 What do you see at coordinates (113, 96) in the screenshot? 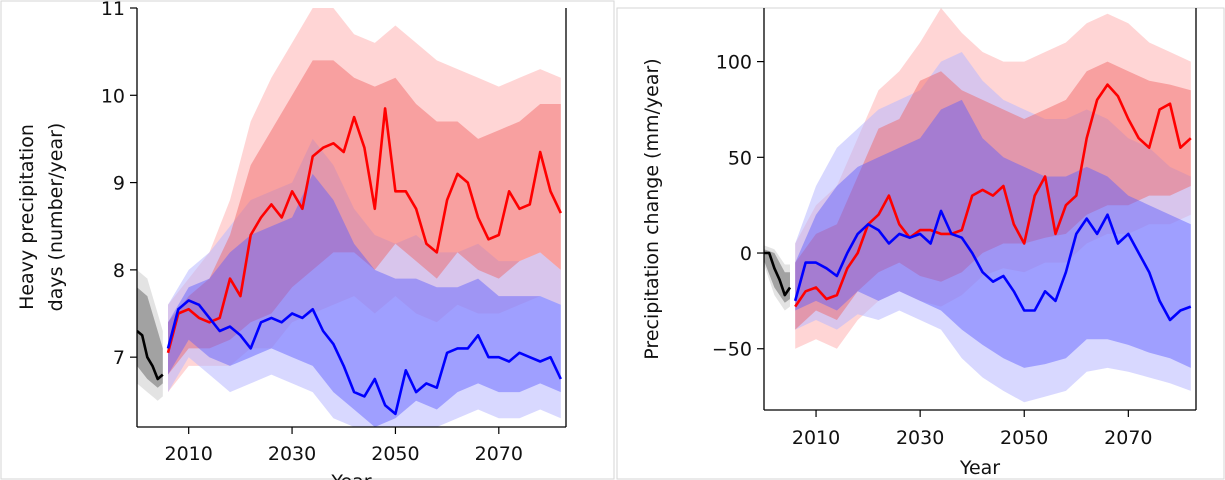
I see `panel-1-ytick-label-3: 10` at bounding box center [113, 96].